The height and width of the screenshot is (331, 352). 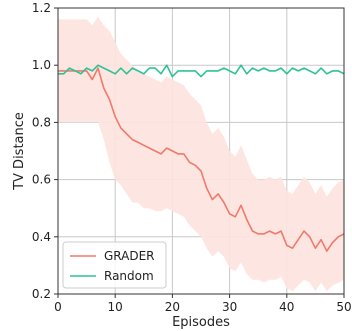 I want to click on x-tick-label-3: 30, so click(x=229, y=307).